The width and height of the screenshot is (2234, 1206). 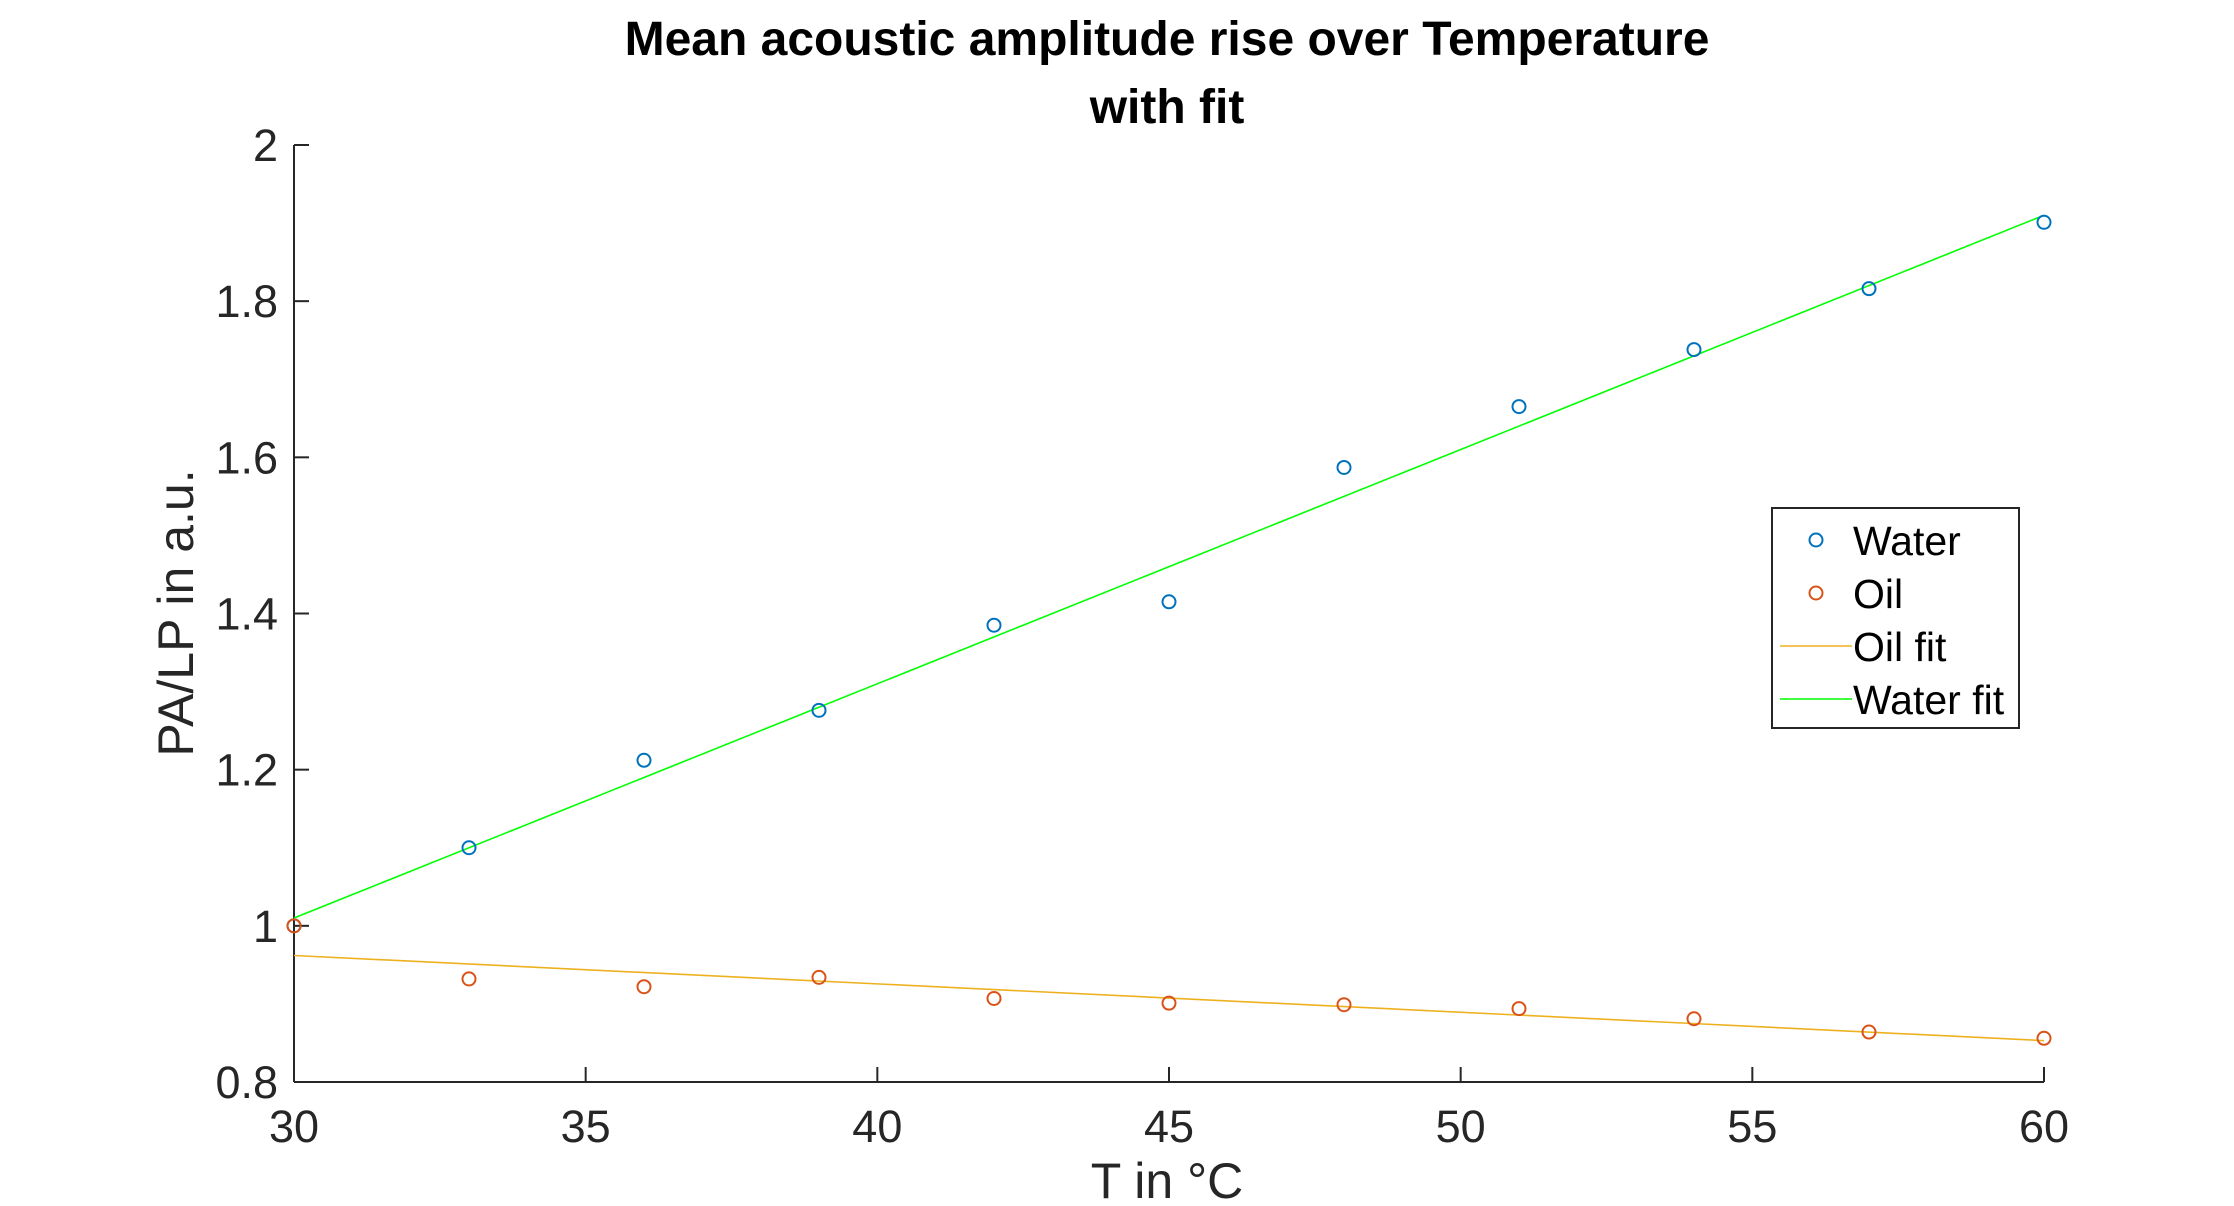 What do you see at coordinates (1752, 1126) in the screenshot?
I see `x-tick-label: 55` at bounding box center [1752, 1126].